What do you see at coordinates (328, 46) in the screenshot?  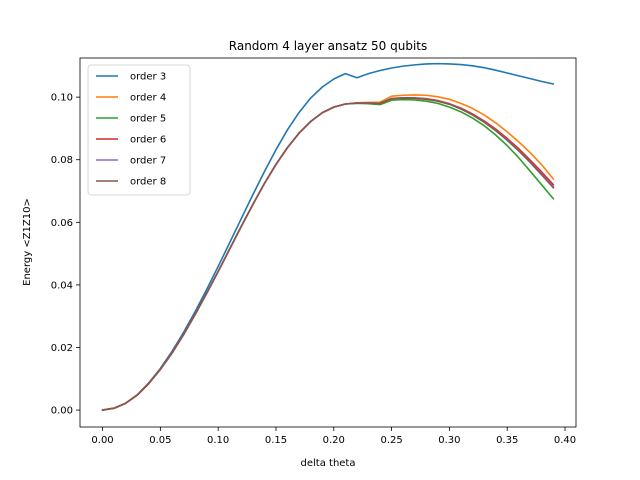 I see `chart-title: Random 4 layer ansatz 50 qubits` at bounding box center [328, 46].